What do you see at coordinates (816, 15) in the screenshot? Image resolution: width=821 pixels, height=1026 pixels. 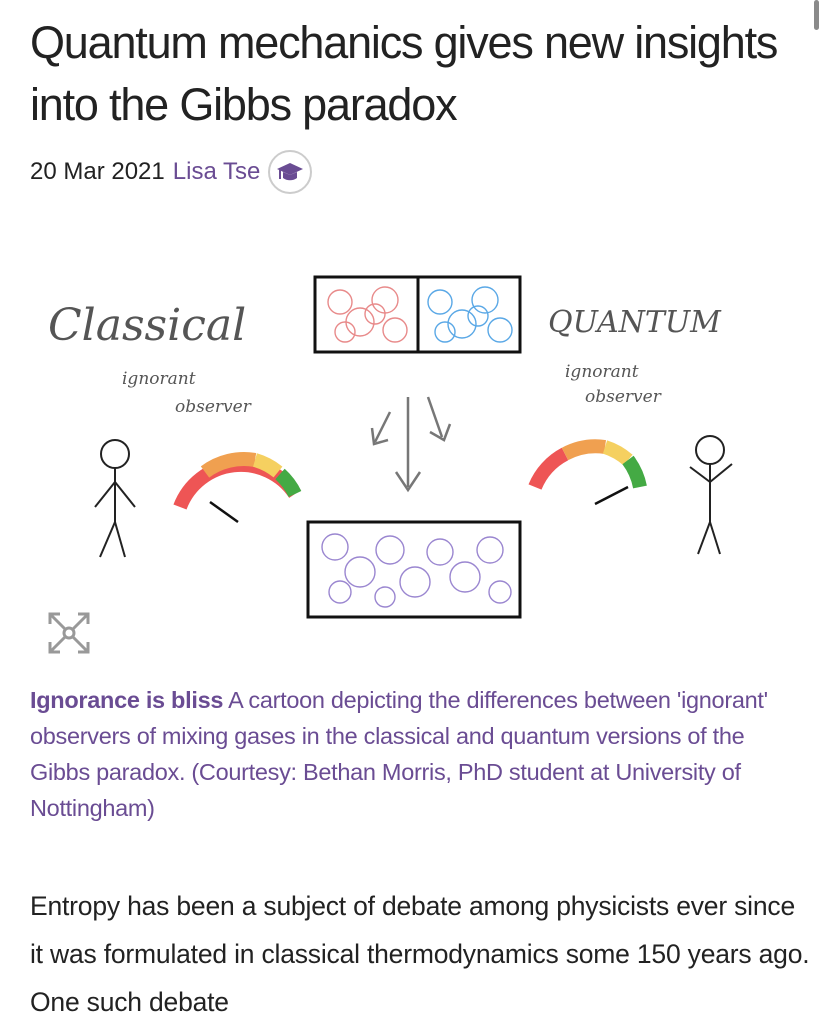 I see `scrollbar` at bounding box center [816, 15].